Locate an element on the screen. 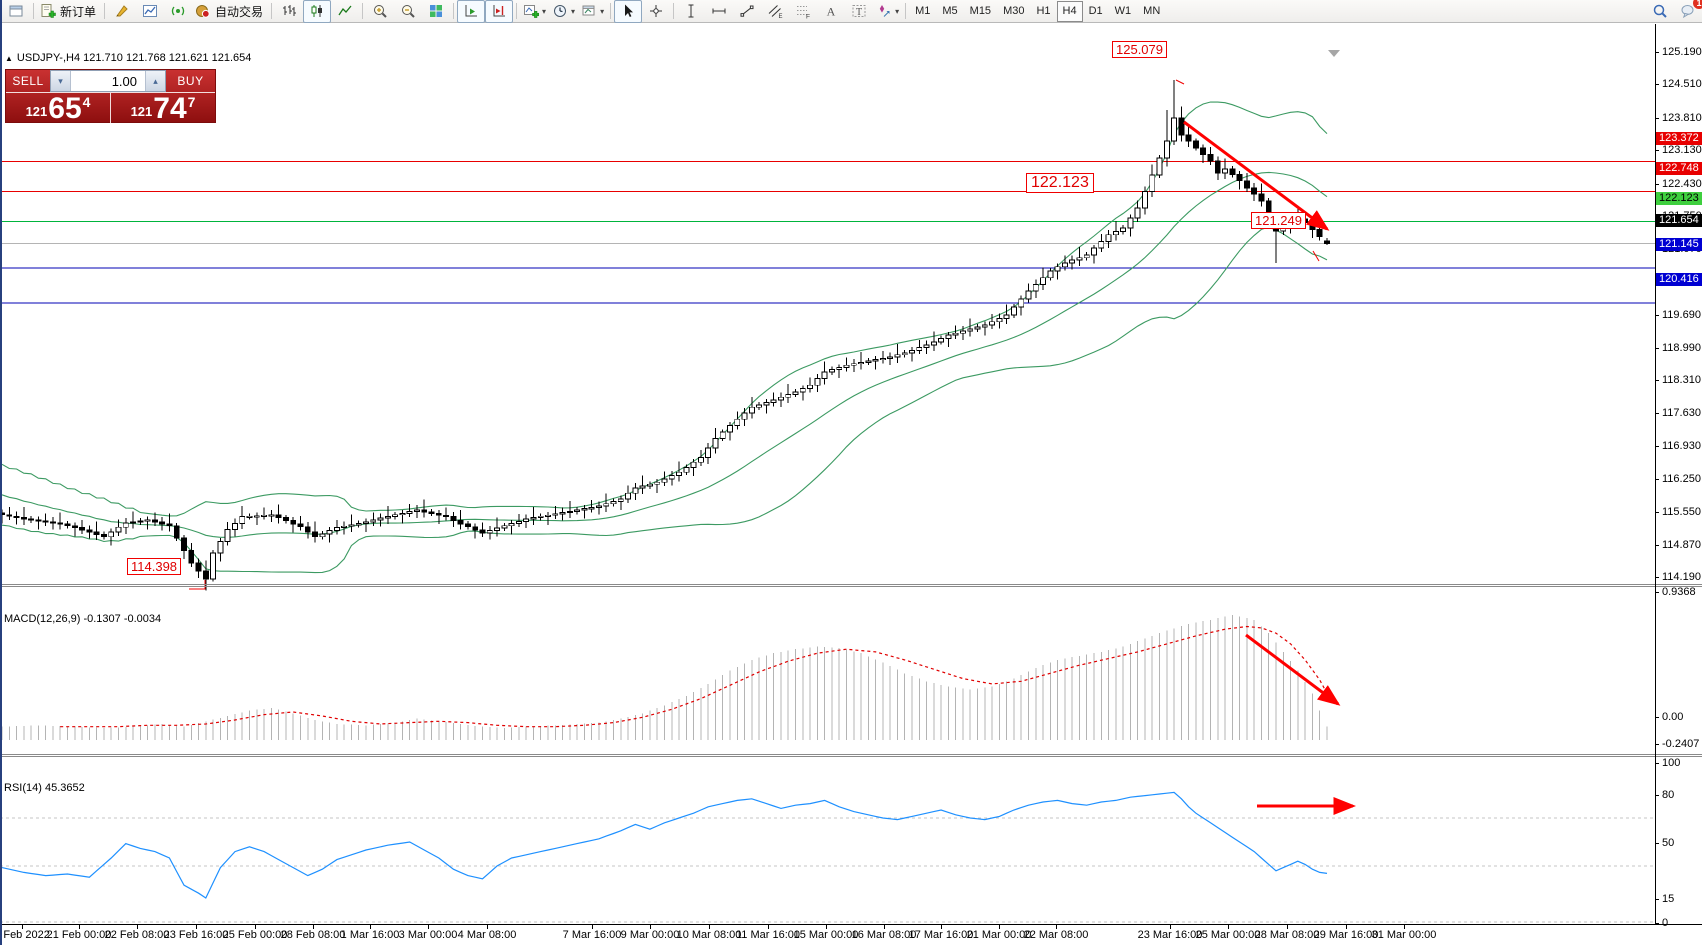  timeframe-m30: M30 is located at coordinates (1013, 11).